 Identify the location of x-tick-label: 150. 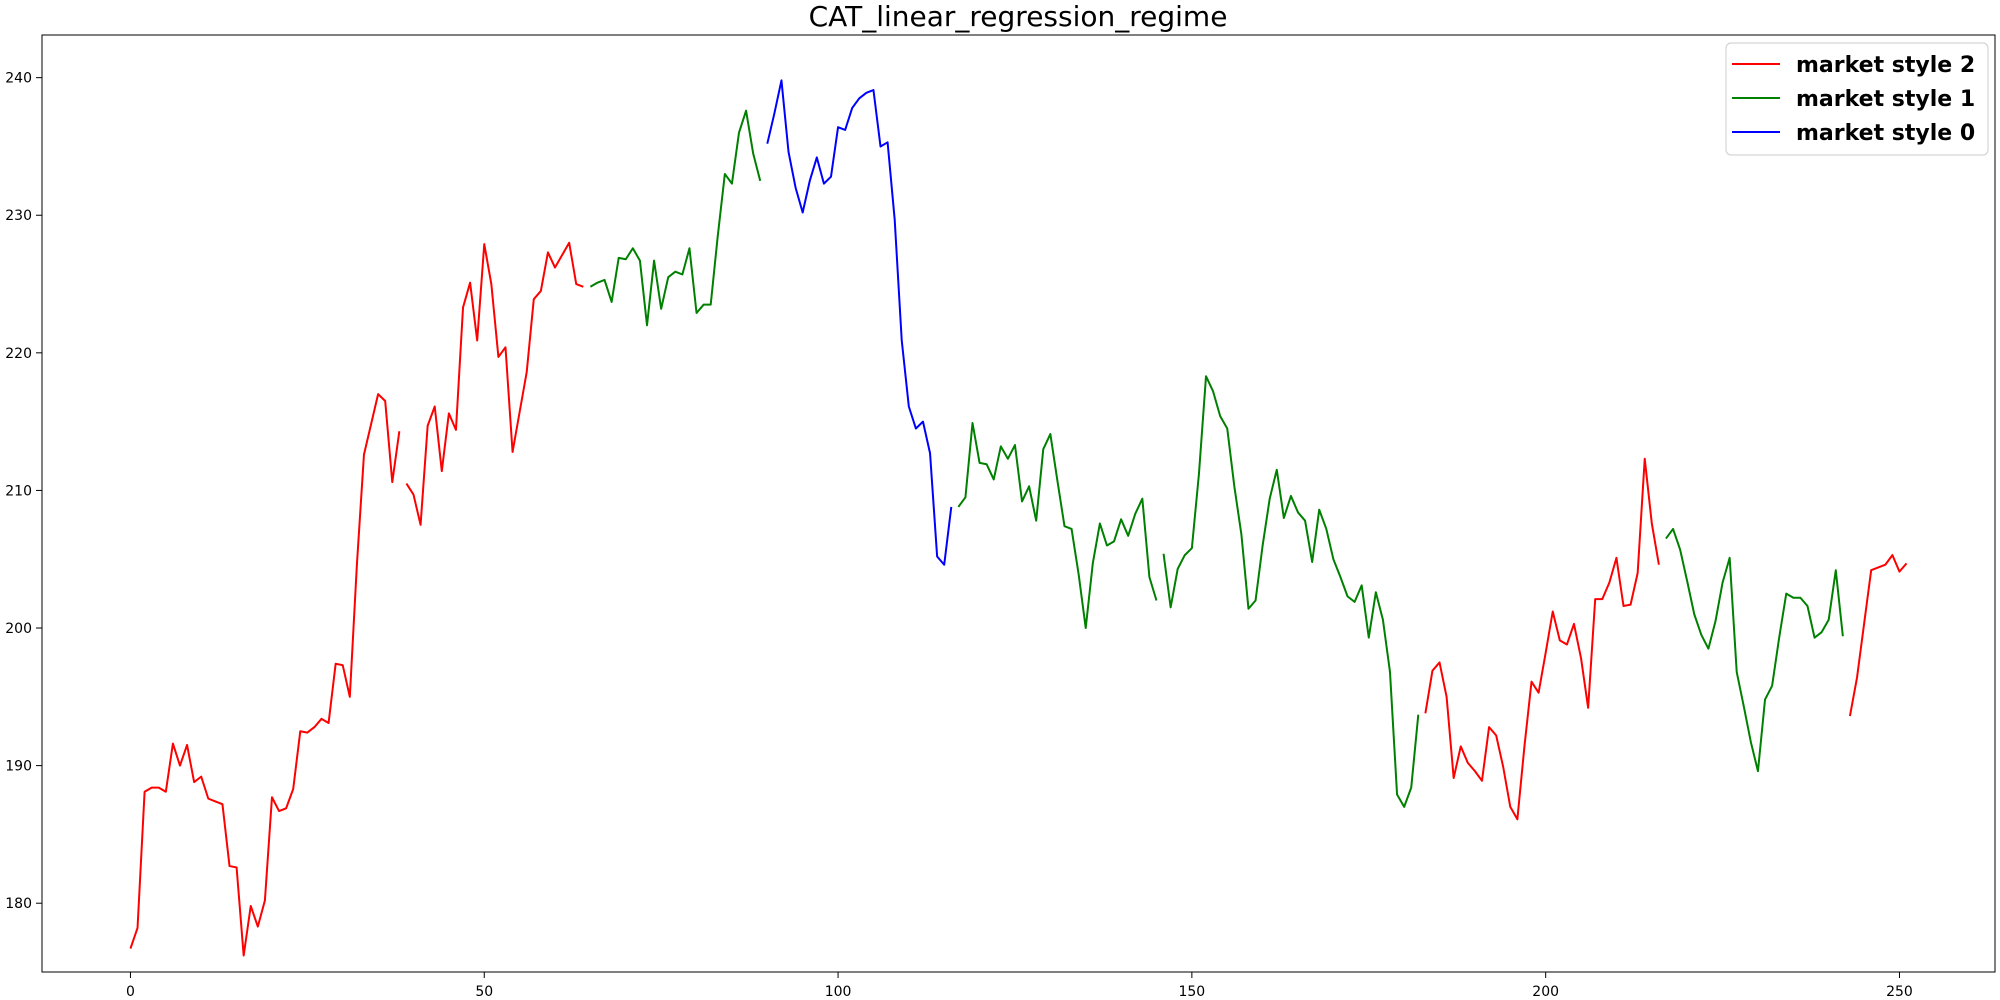
(1191, 992).